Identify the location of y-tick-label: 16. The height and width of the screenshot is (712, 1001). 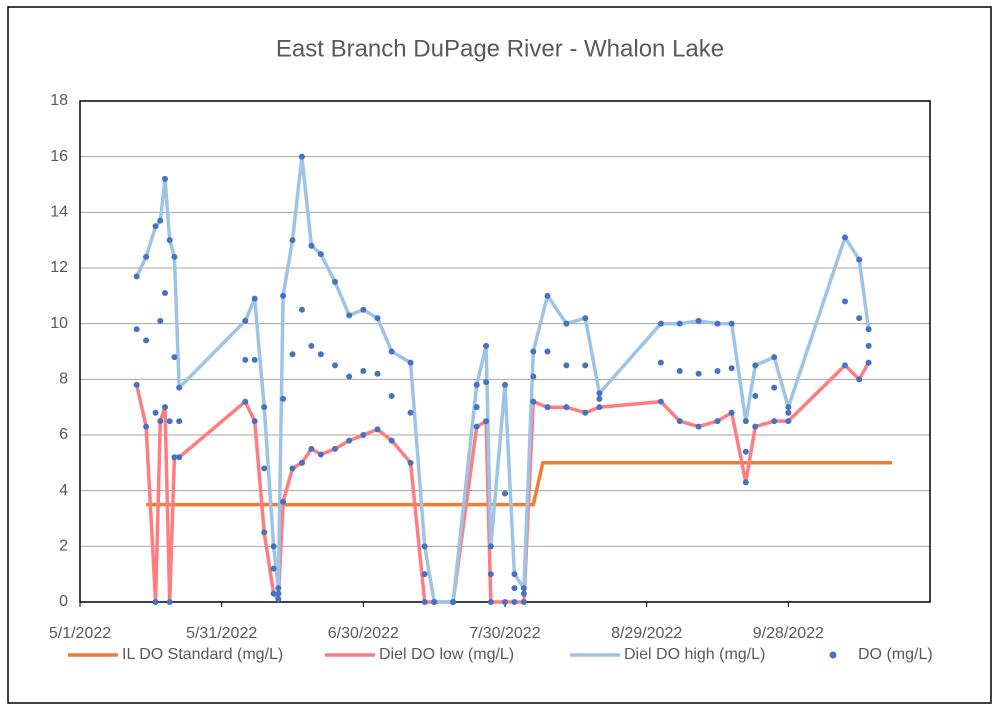
(59, 156).